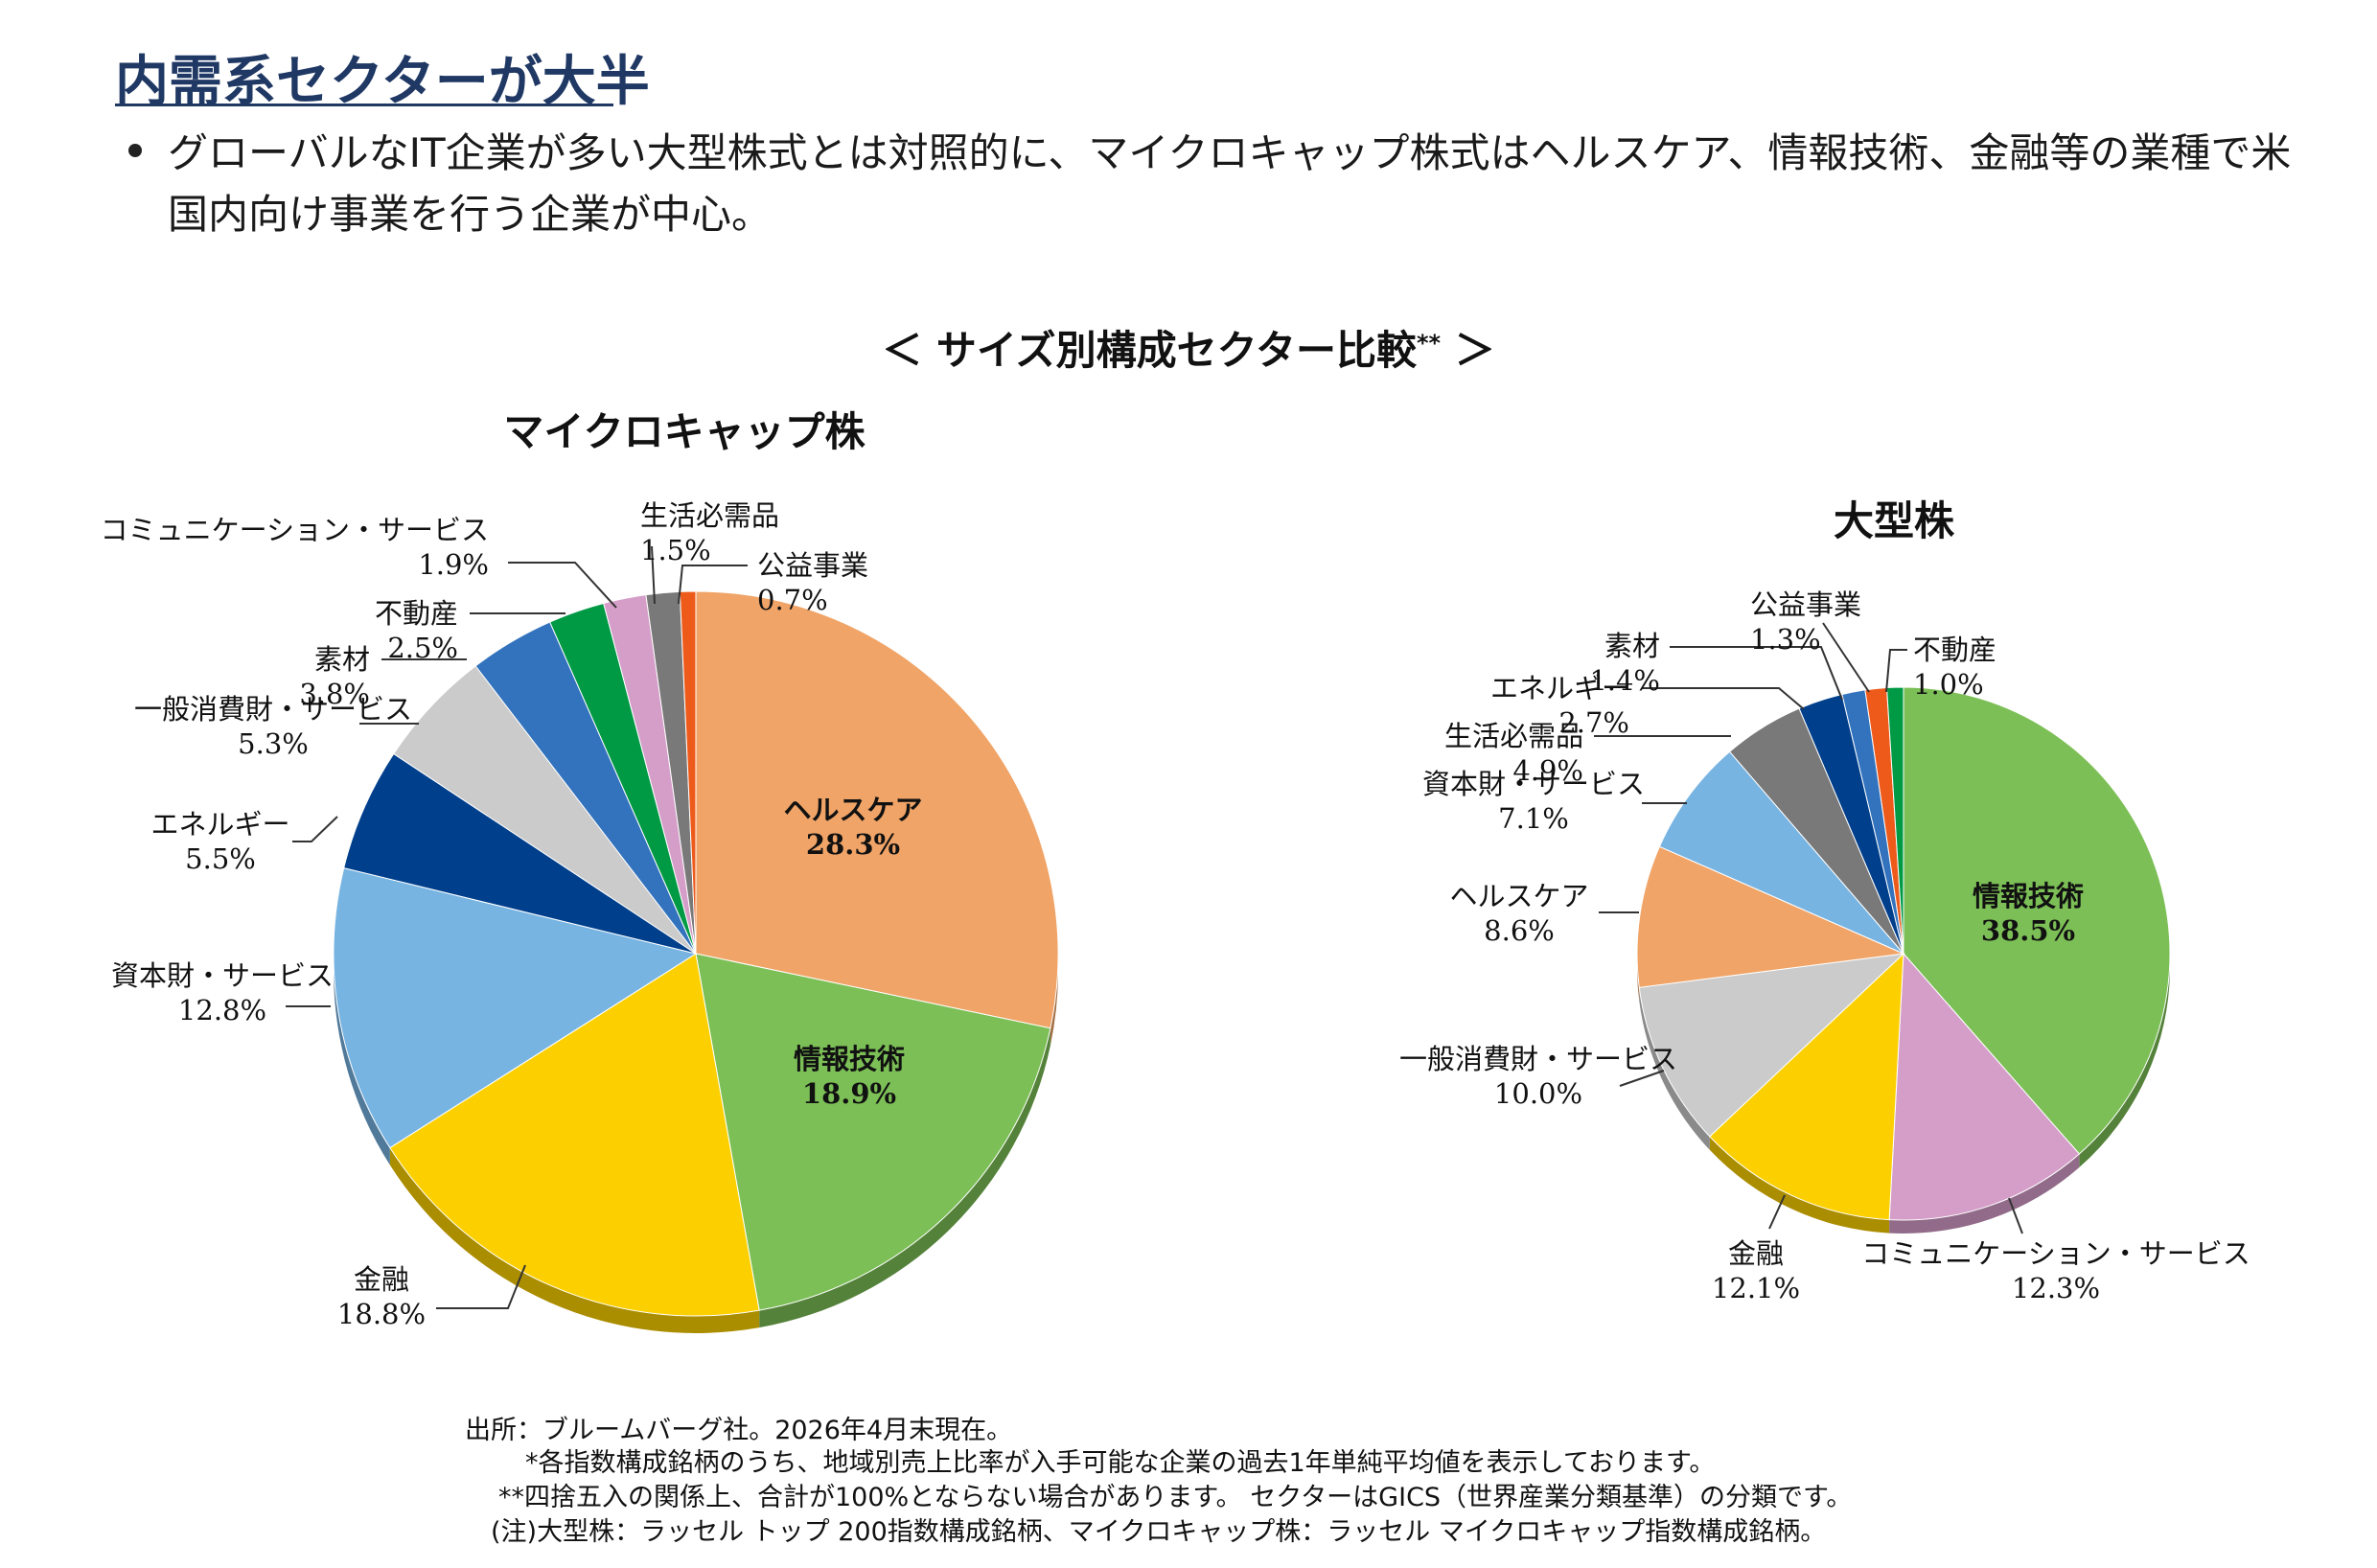  Describe the element at coordinates (1429, 343) in the screenshot. I see `chart-section-title-marks: **` at that location.